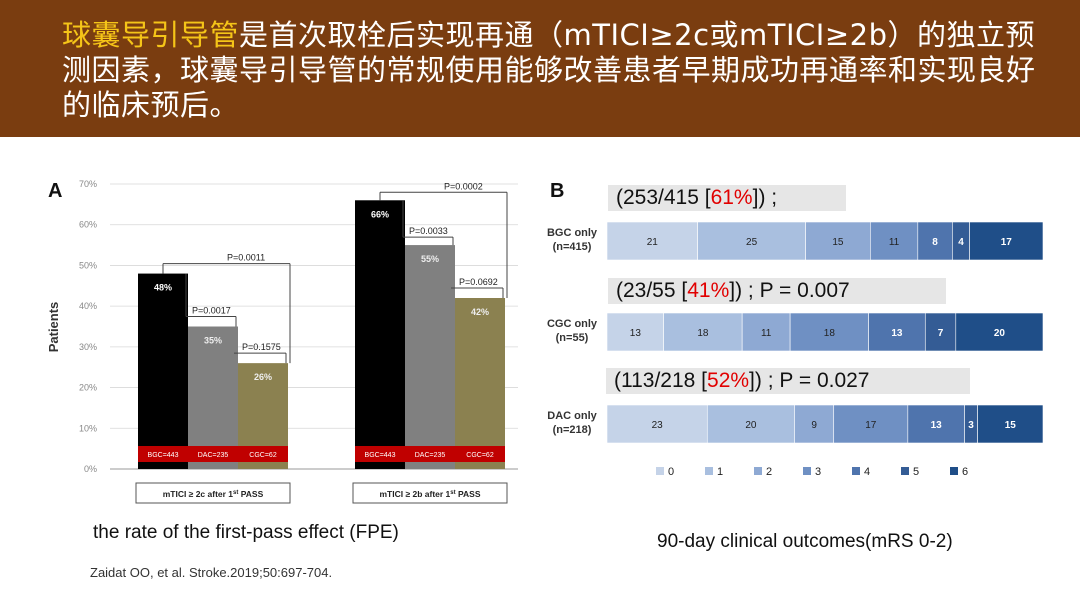 The height and width of the screenshot is (608, 1080). What do you see at coordinates (88, 225) in the screenshot?
I see `y-tick-label: 60%` at bounding box center [88, 225].